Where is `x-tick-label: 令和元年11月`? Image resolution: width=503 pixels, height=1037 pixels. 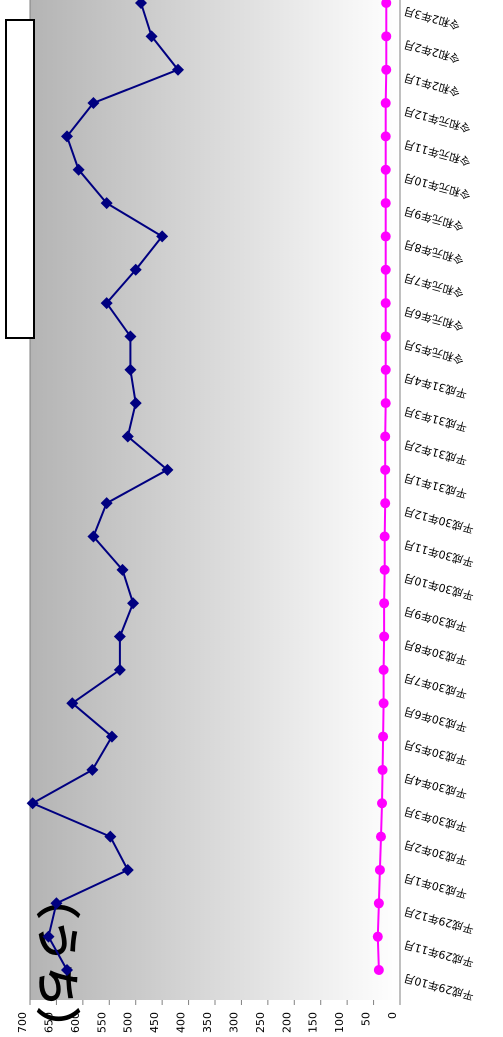
x-tick-label: 令和元年11月 is located at coordinates (437, 152).